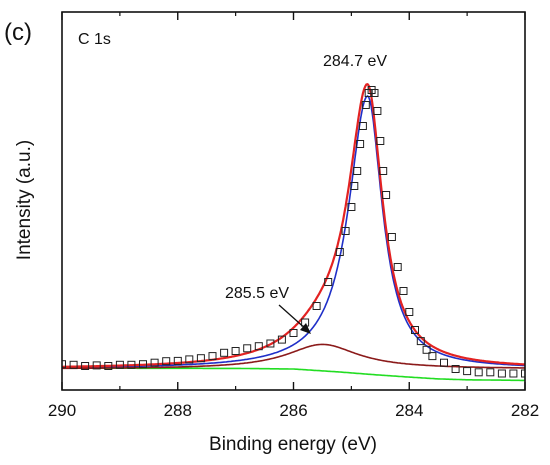 This screenshot has height=465, width=550. What do you see at coordinates (94, 39) in the screenshot?
I see `chart-title: C 1s` at bounding box center [94, 39].